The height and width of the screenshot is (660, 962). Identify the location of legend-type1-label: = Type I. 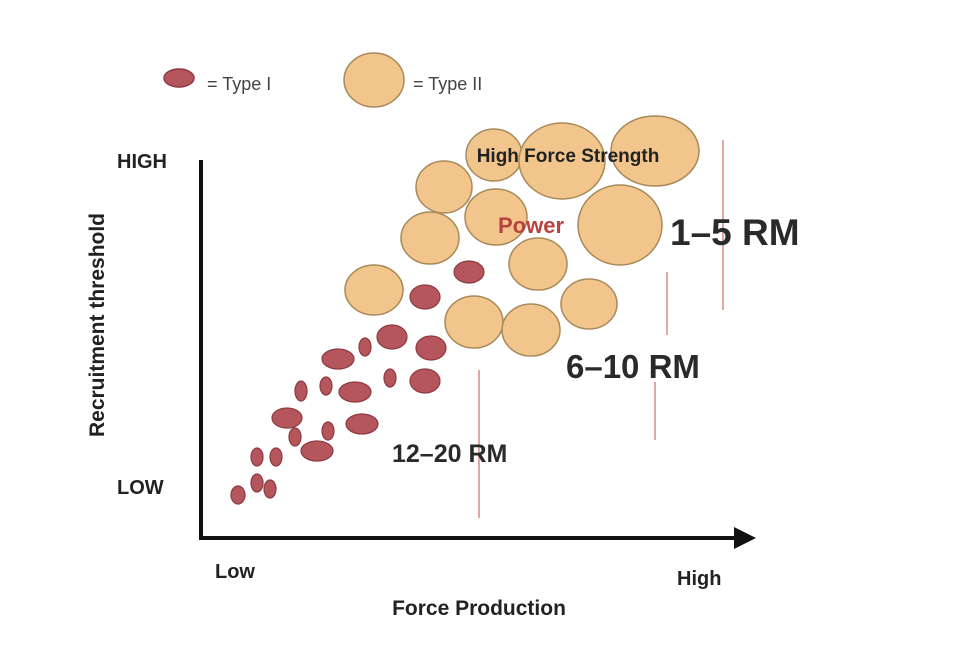
(239, 84).